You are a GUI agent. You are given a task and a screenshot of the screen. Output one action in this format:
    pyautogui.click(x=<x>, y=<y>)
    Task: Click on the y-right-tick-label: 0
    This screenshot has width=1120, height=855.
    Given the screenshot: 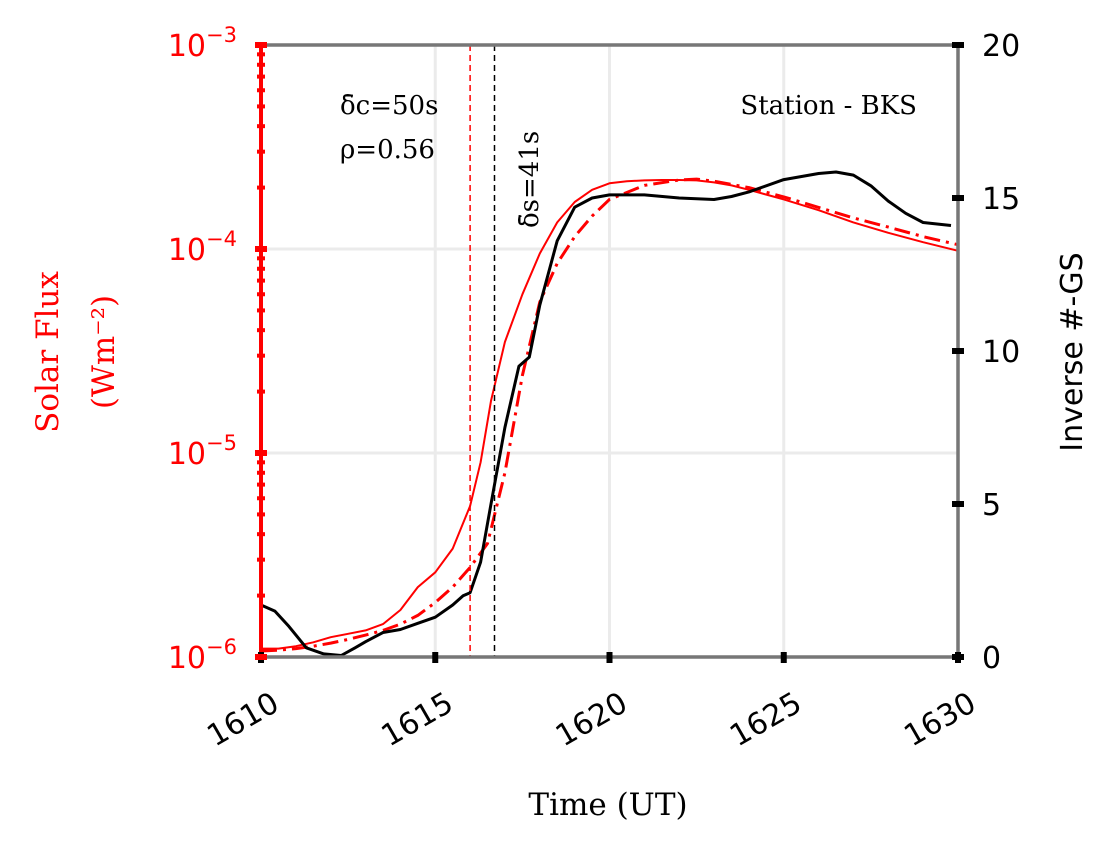 What is the action you would take?
    pyautogui.click(x=991, y=658)
    